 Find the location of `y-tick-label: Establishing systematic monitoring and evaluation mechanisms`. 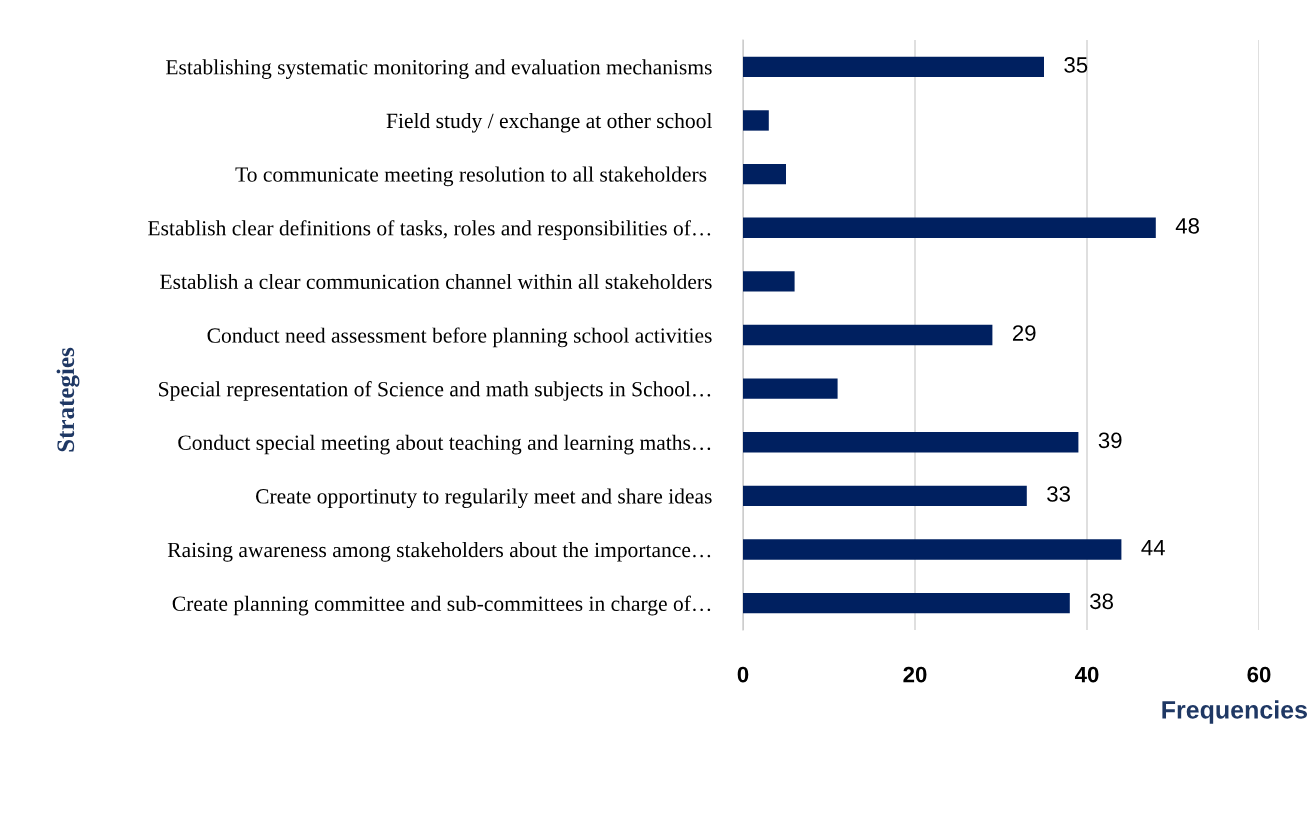

y-tick-label: Establishing systematic monitoring and evaluation mechanisms is located at coordinates (438, 69).